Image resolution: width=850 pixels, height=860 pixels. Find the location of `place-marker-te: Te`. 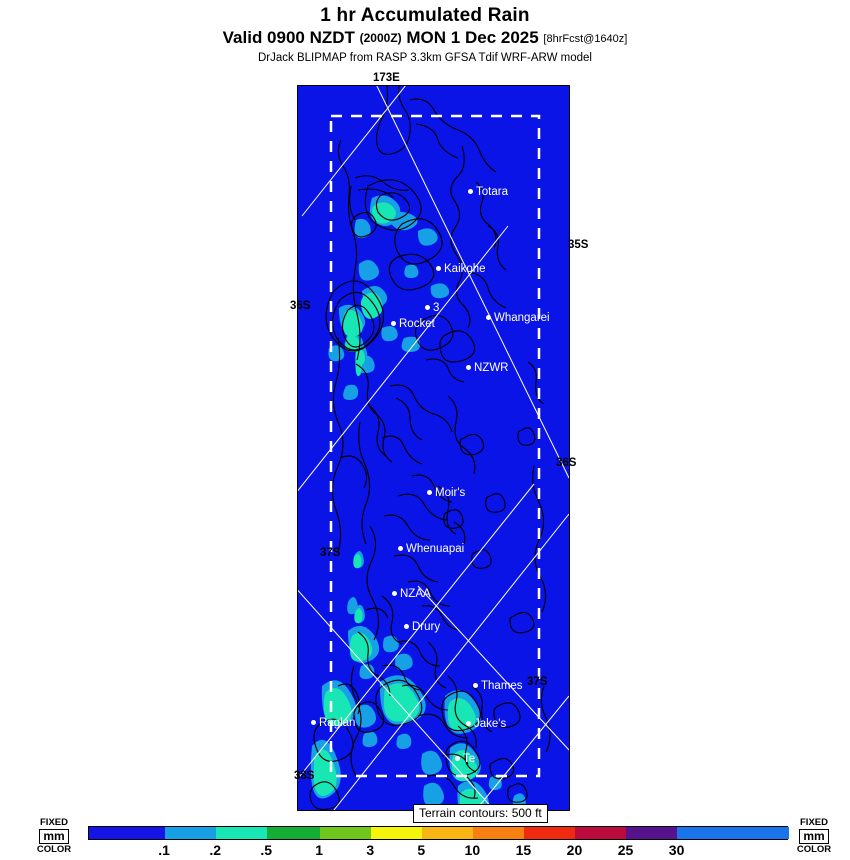

place-marker-te: Te is located at coordinates (465, 759).